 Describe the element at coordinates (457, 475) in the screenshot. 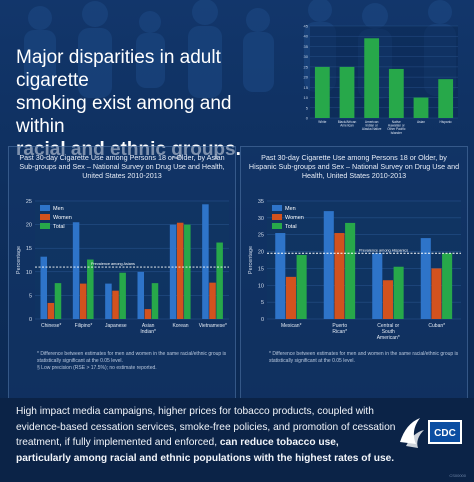

I see `publication-code: CS00000` at that location.